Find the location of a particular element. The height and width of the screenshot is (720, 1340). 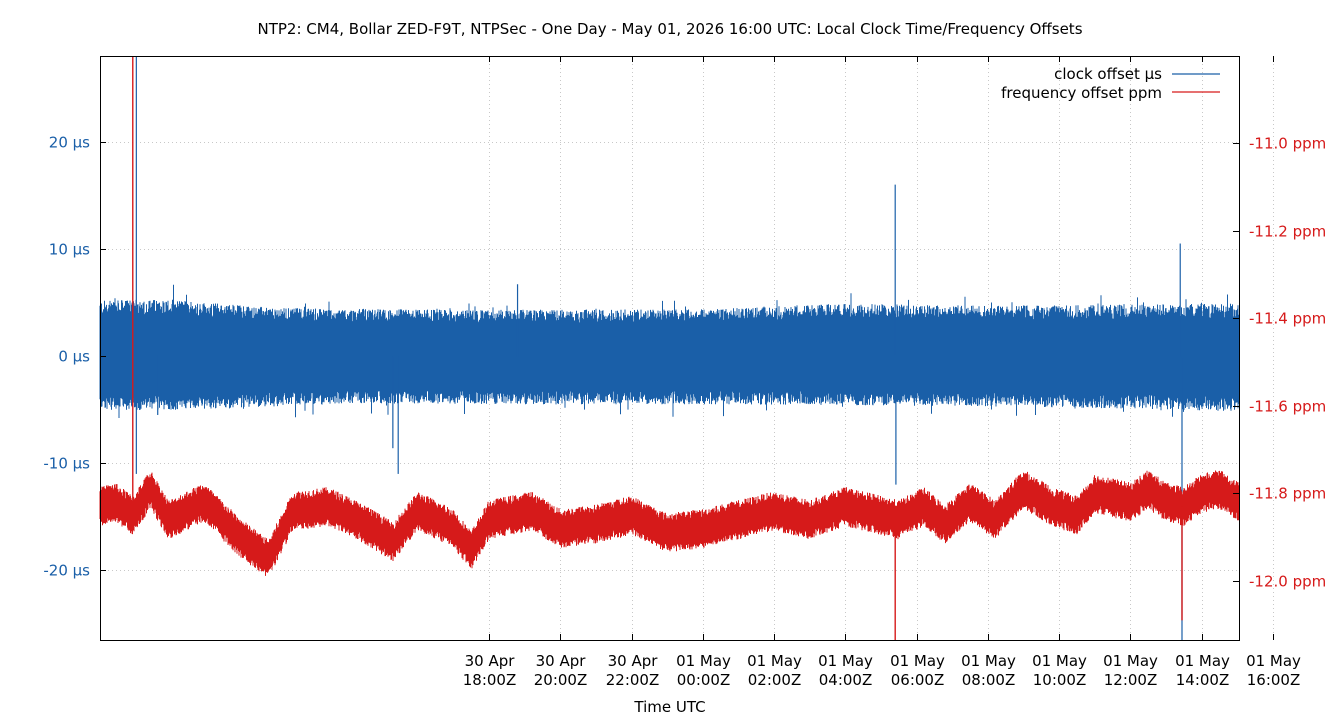

legend-label-frequency-offset: frequency offset ppm is located at coordinates (1081, 93).